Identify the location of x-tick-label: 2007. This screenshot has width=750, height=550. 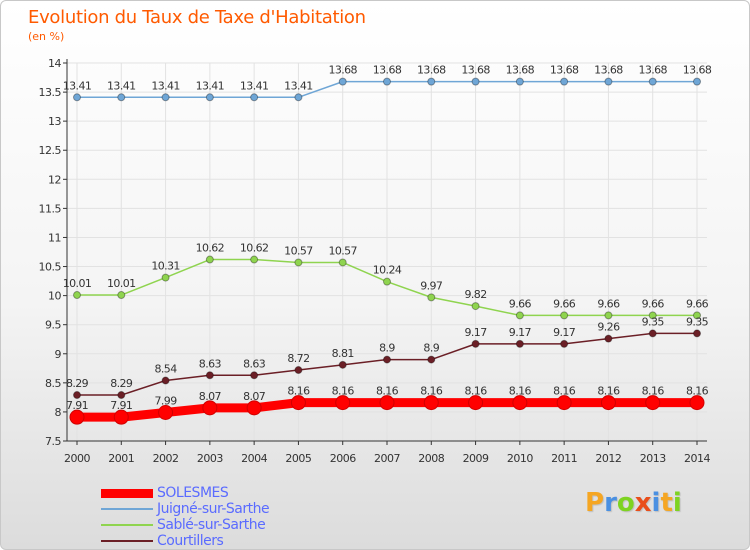
(387, 458).